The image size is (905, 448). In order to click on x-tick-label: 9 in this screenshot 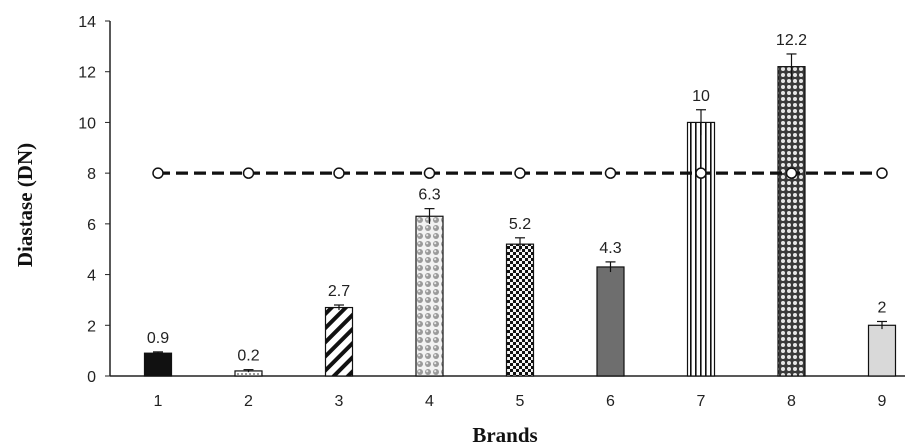, I will do `click(882, 401)`.